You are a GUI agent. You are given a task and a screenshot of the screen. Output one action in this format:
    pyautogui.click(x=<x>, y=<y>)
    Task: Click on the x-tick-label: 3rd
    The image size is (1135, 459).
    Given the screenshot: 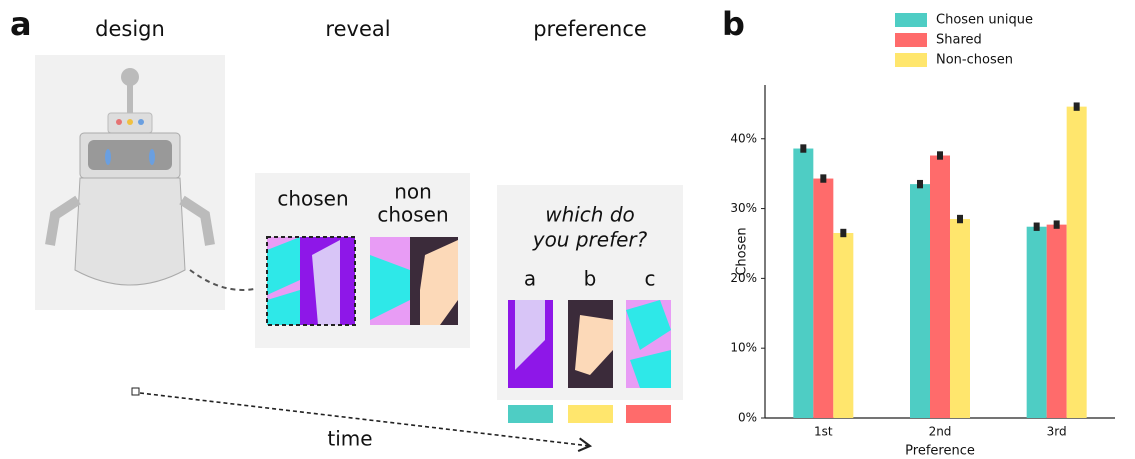 What is the action you would take?
    pyautogui.click(x=1057, y=432)
    